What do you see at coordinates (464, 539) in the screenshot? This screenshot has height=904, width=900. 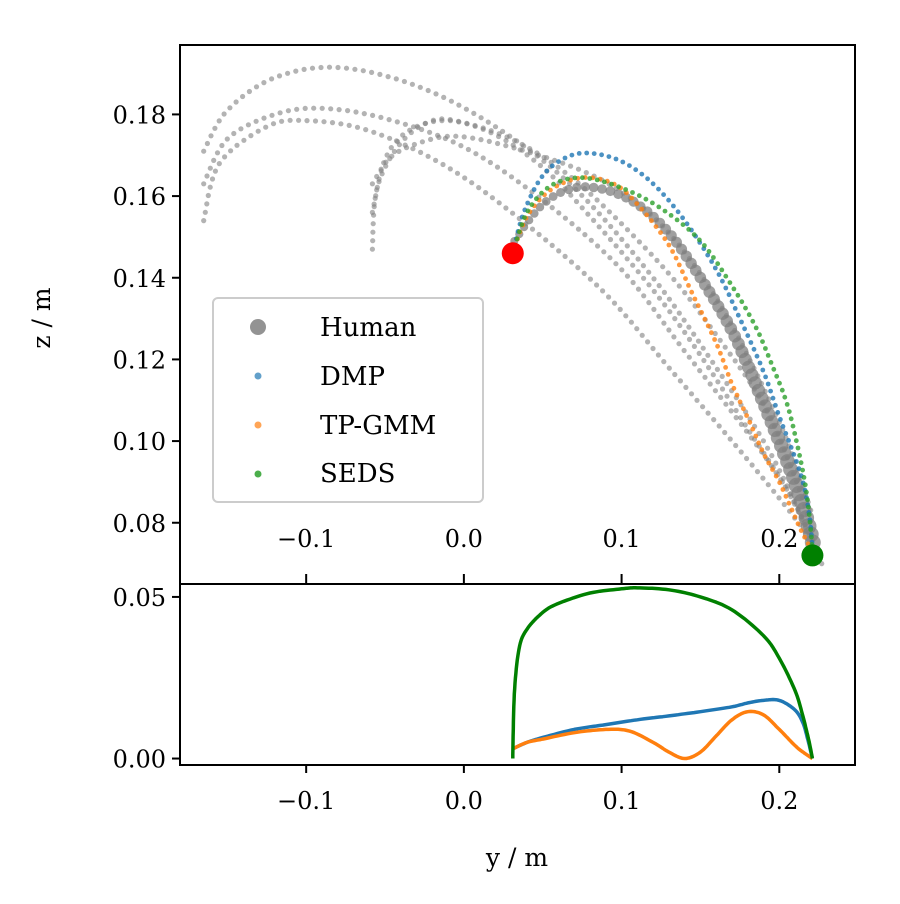 I see `top-x-tick-label: 0.0` at bounding box center [464, 539].